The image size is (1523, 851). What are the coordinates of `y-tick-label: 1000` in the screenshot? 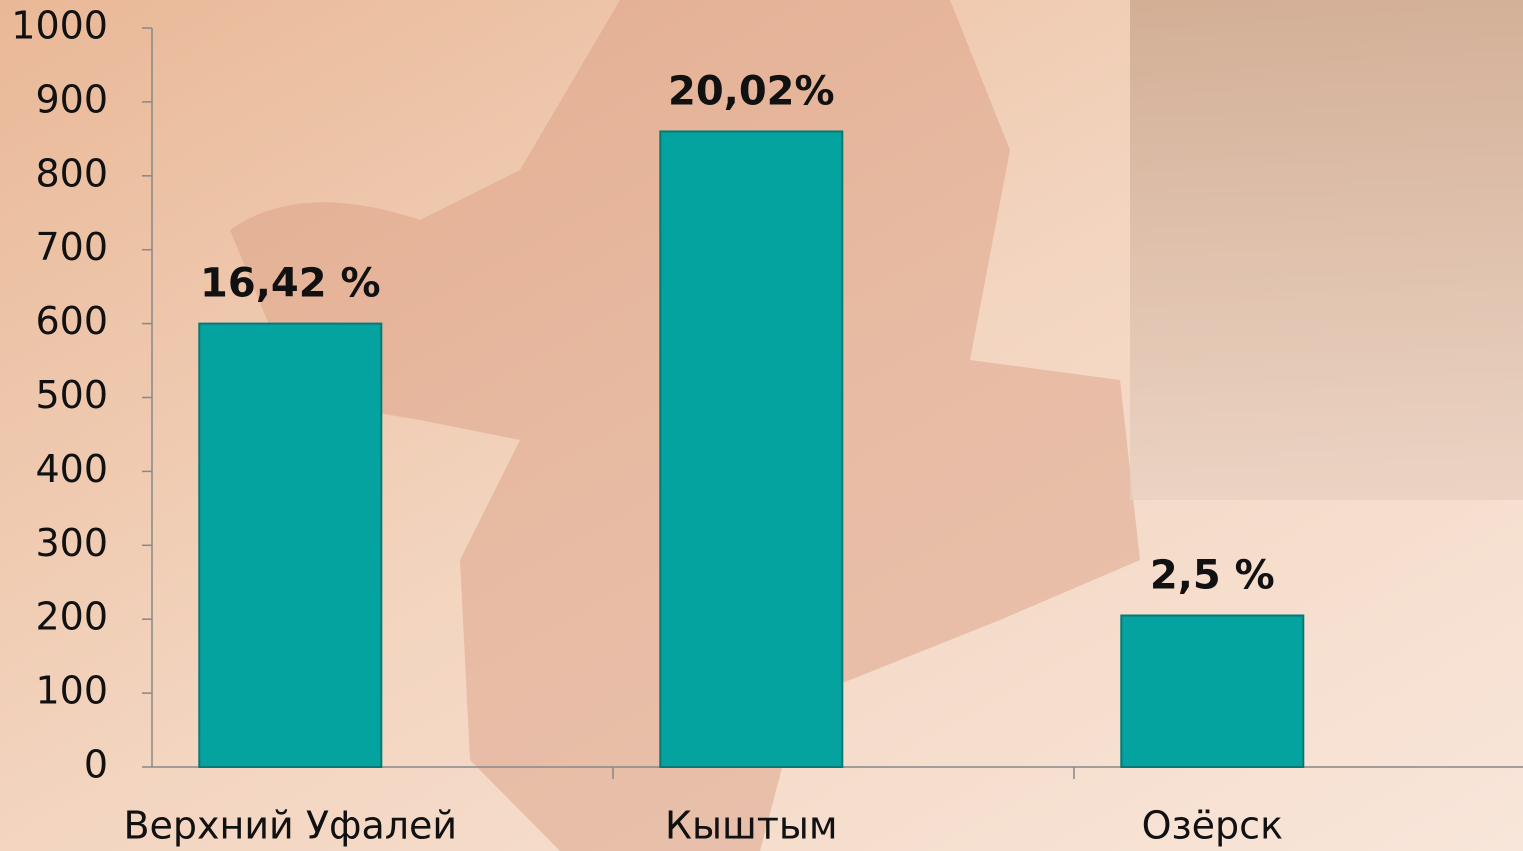 It's located at (59, 26).